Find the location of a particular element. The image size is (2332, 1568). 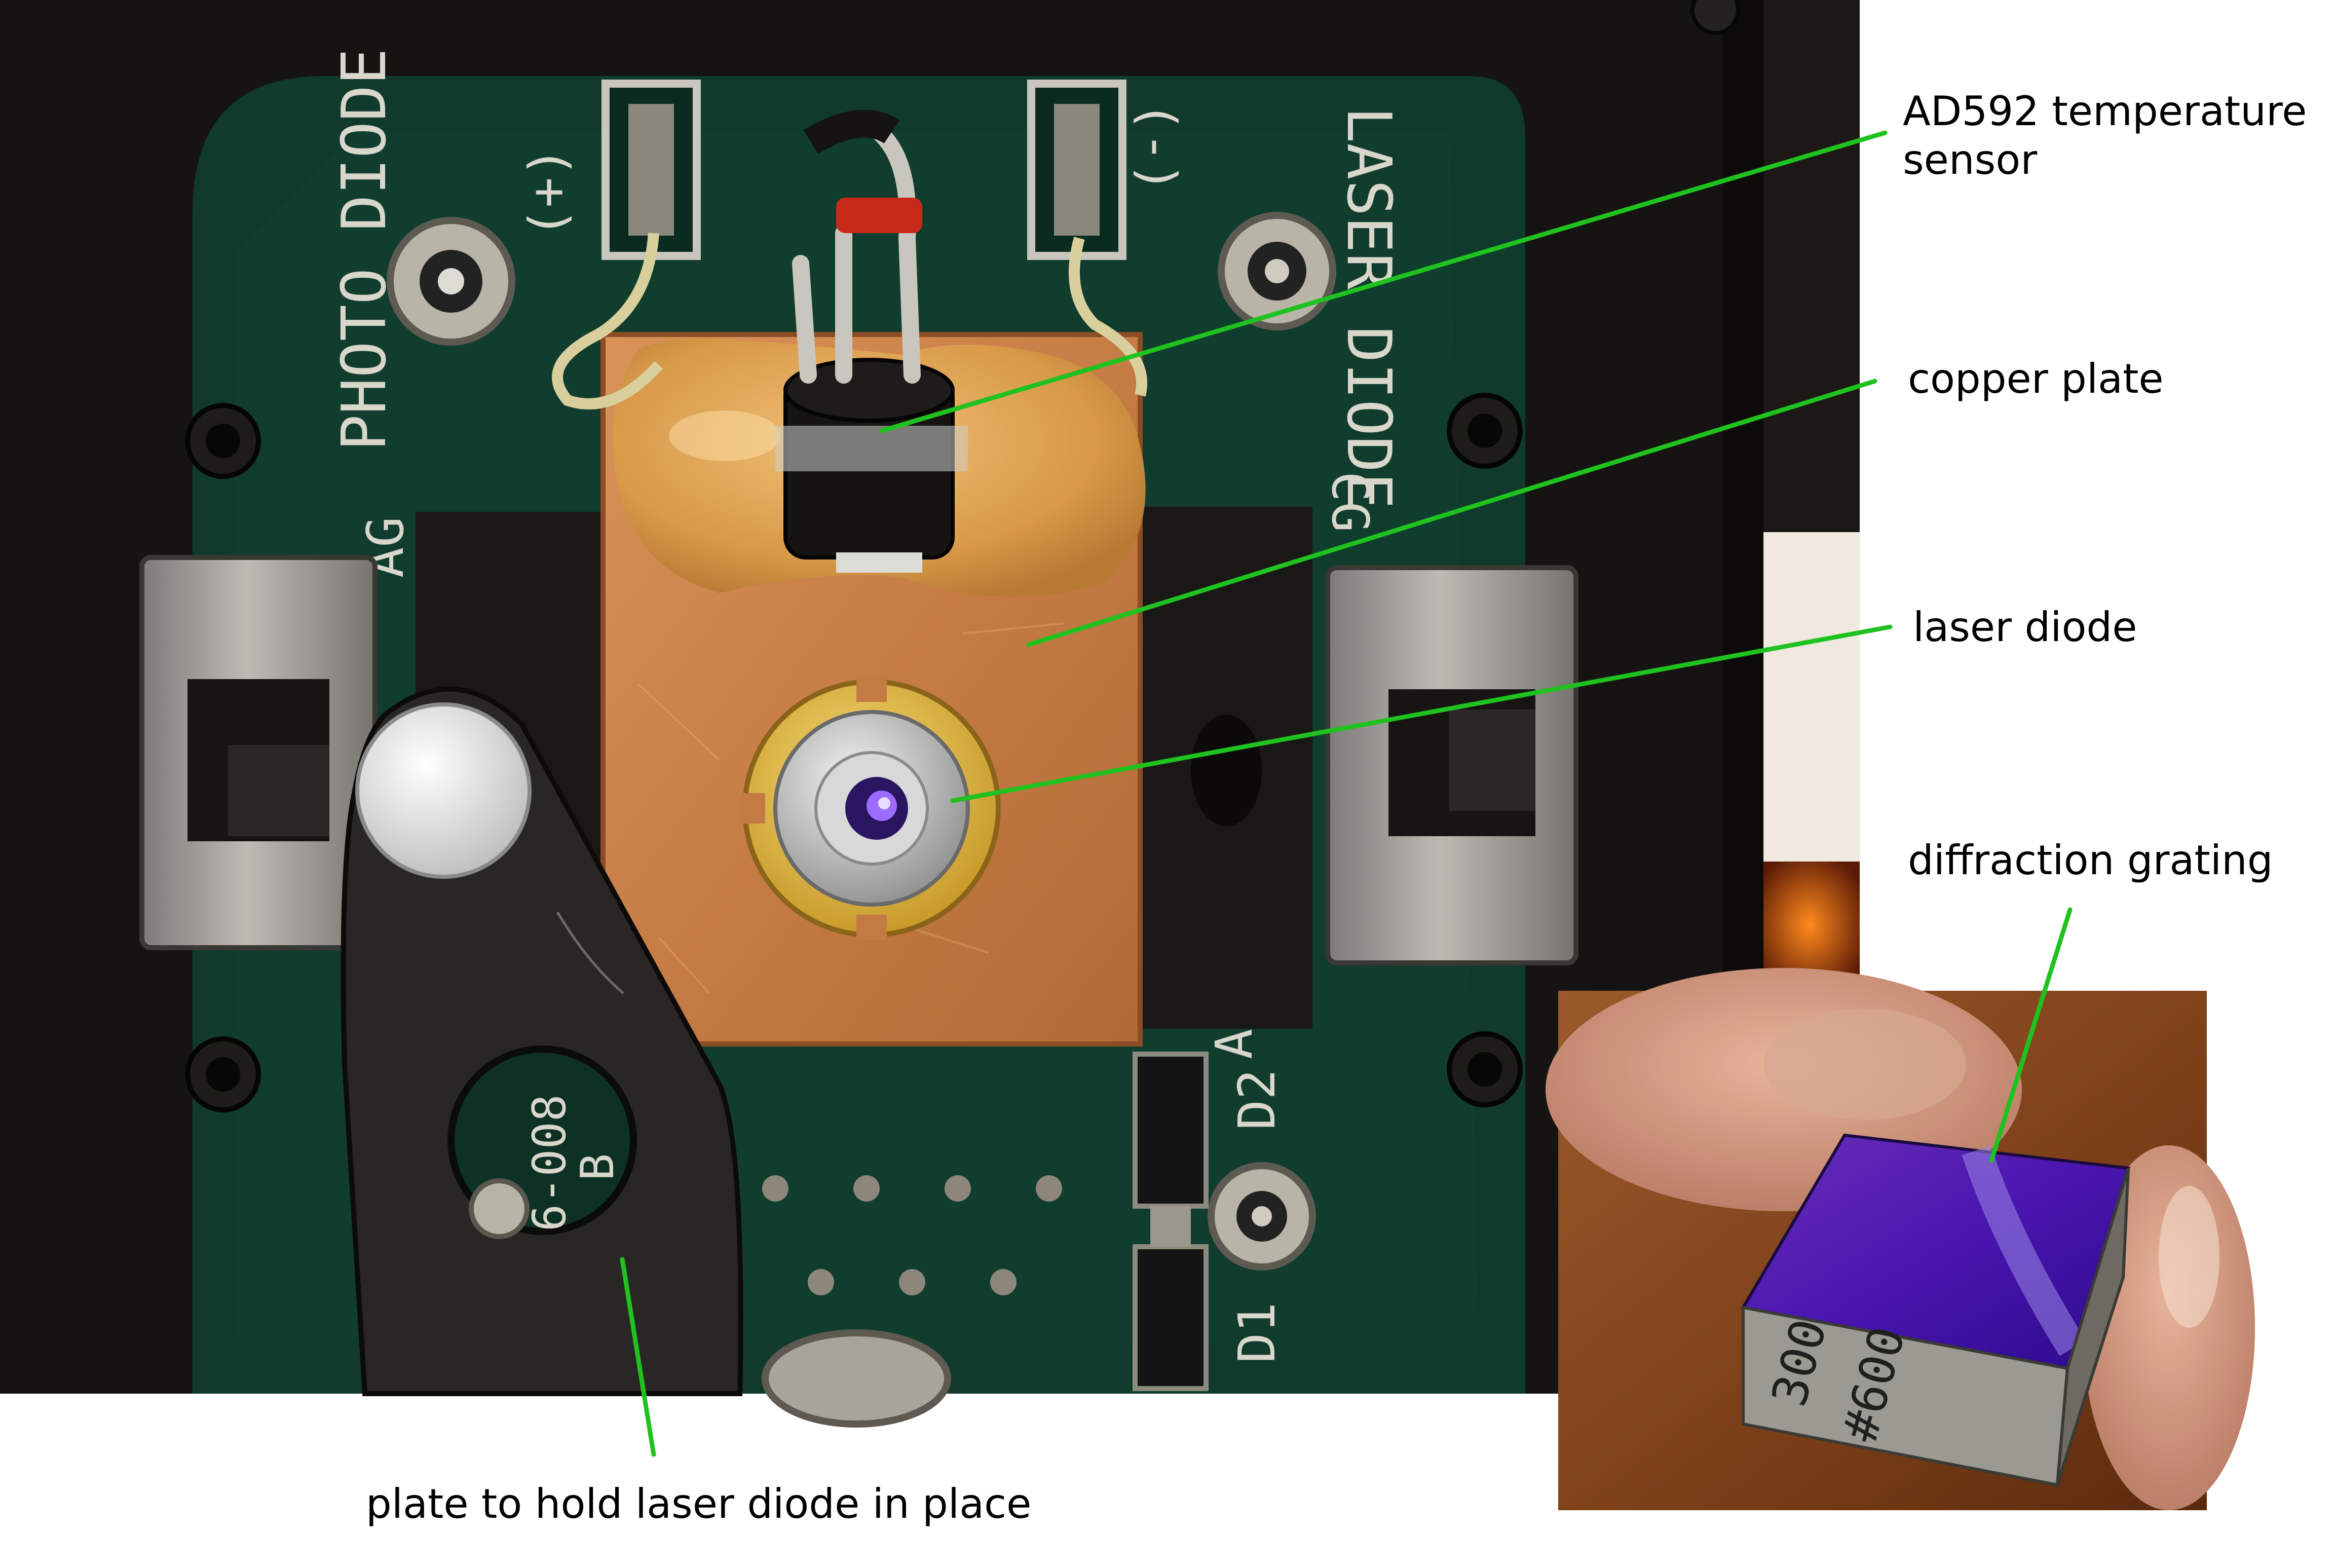

label-diffraction-grating: diffraction grating is located at coordinates (2090, 860).